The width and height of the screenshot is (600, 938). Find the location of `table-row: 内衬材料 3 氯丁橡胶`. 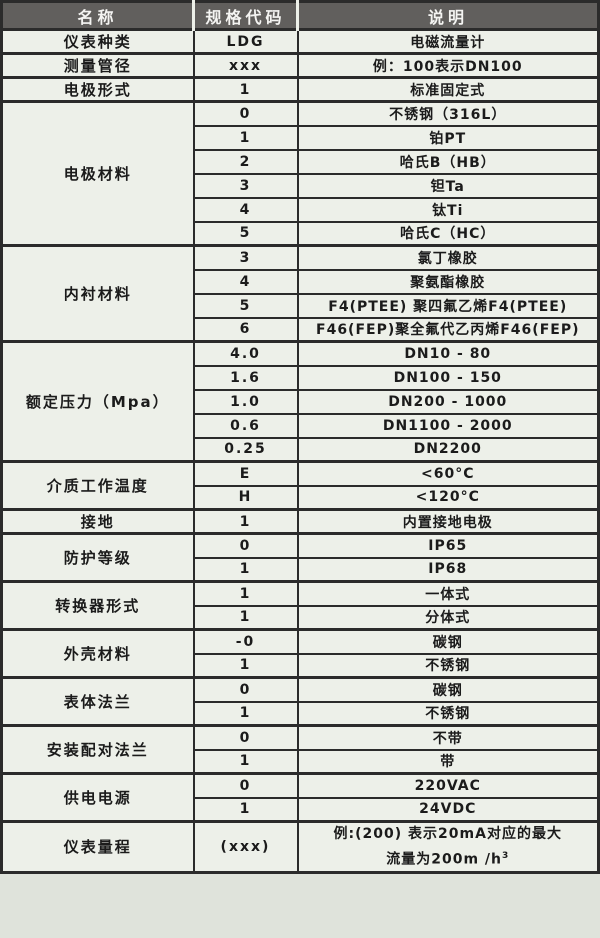

table-row: 内衬材料 3 氯丁橡胶 is located at coordinates (300, 293).